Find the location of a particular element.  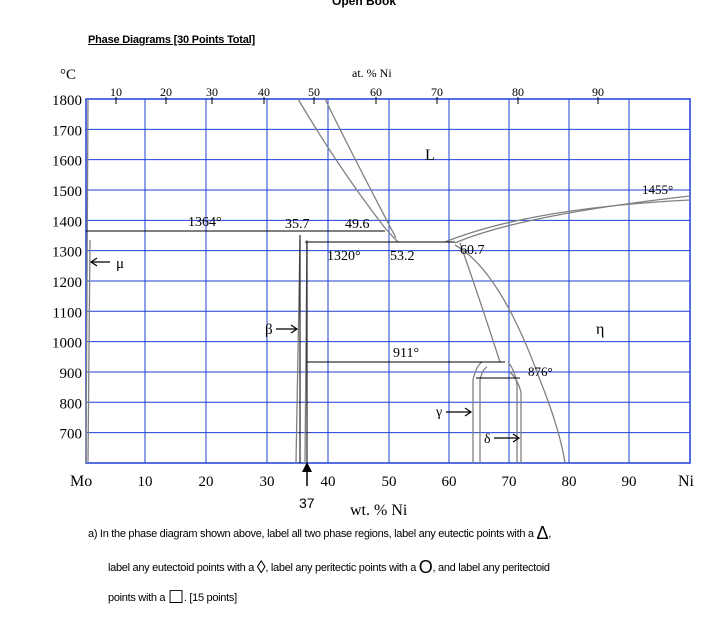

label-876: 876° is located at coordinates (540, 371).